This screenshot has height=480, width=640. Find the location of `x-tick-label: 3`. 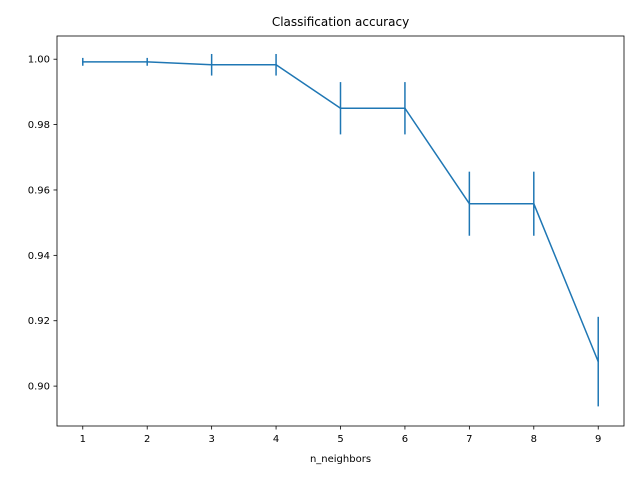

x-tick-label: 3 is located at coordinates (211, 439).